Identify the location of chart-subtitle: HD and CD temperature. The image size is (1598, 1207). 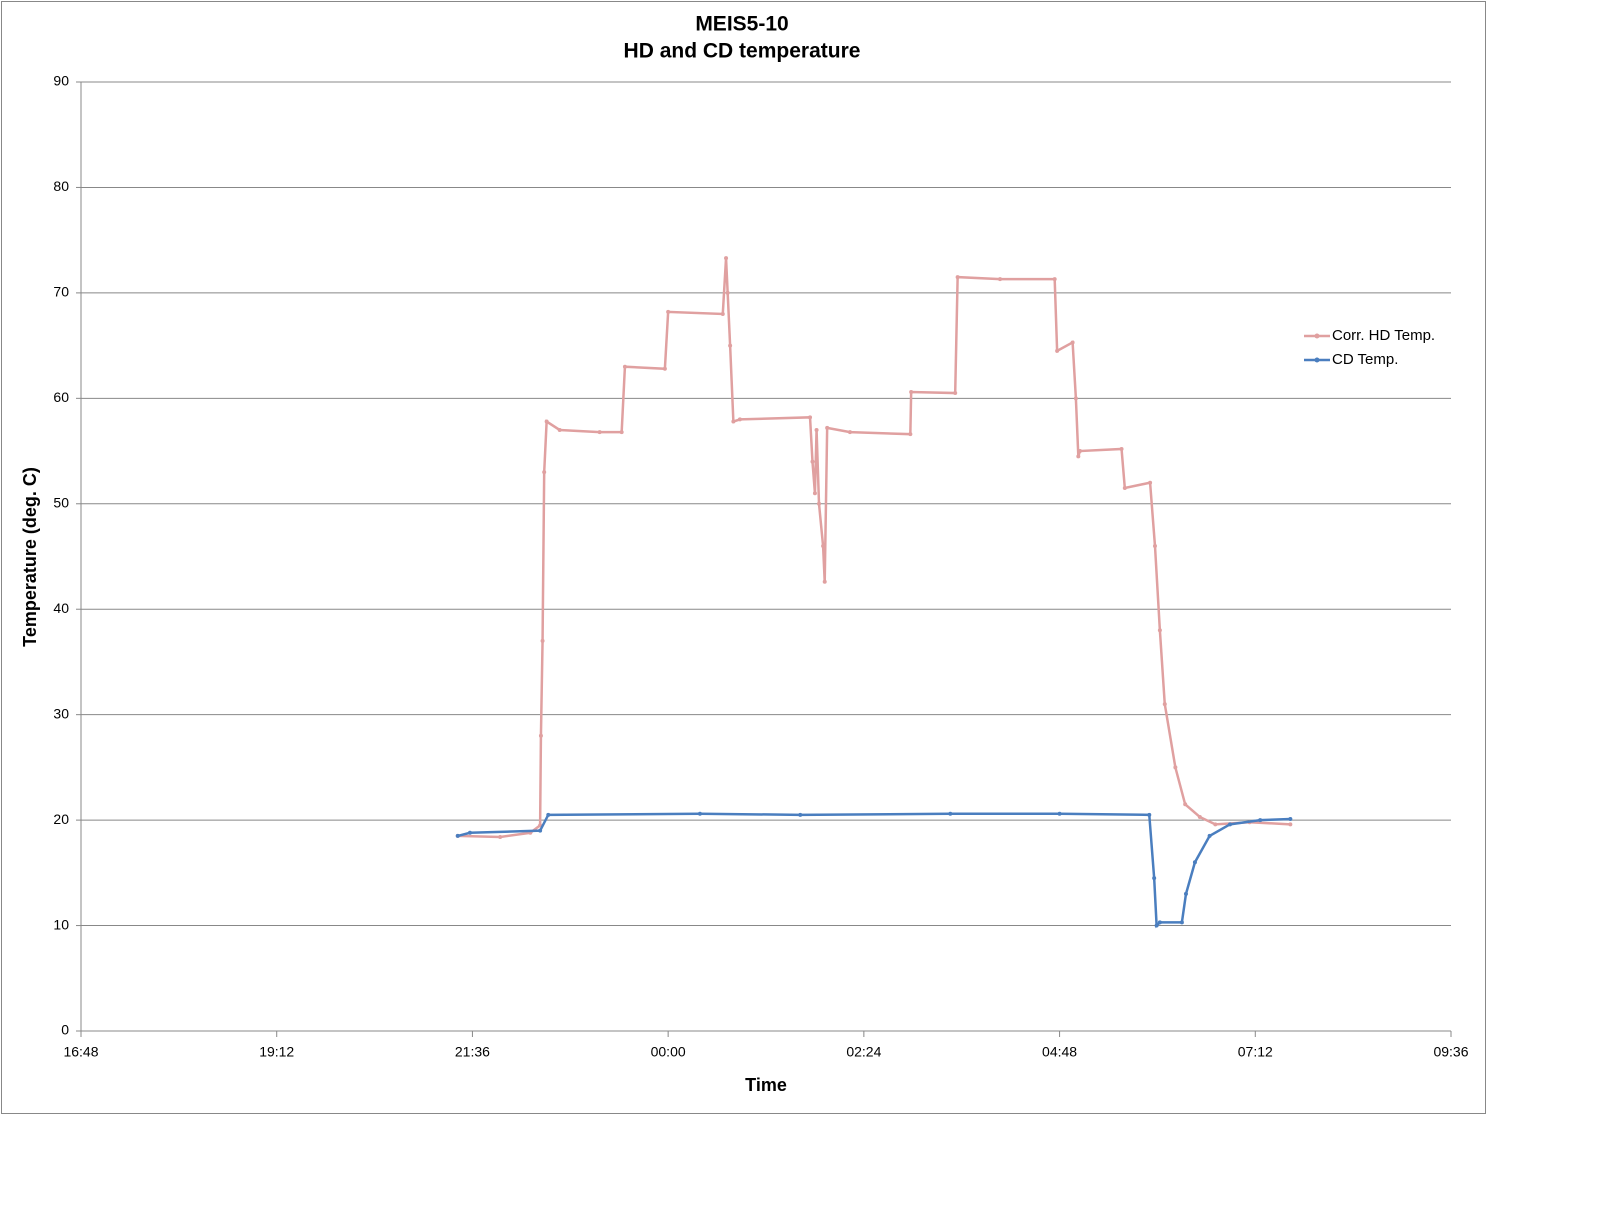
(742, 51).